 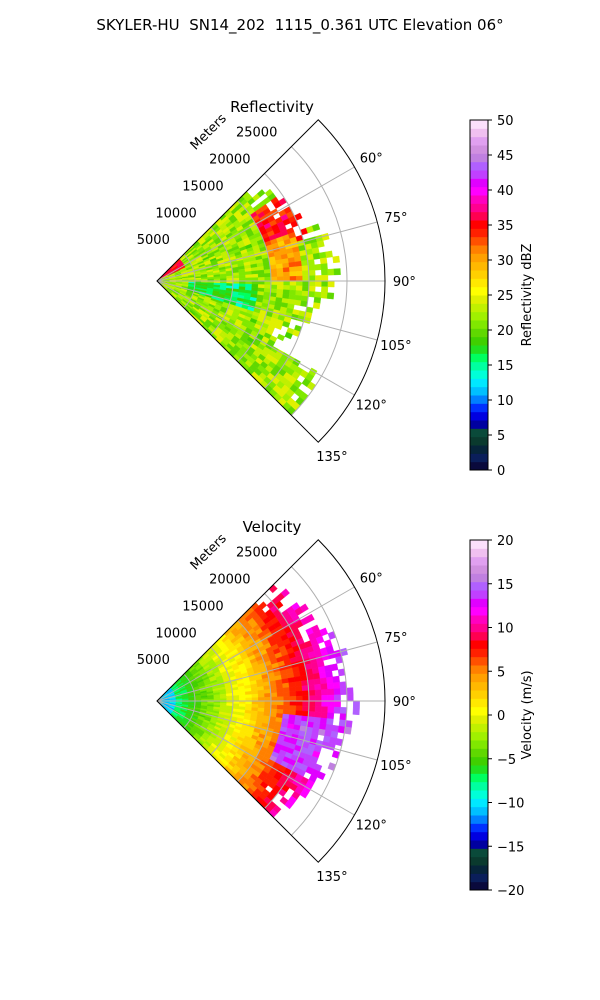 What do you see at coordinates (505, 296) in the screenshot?
I see `colorbar-tick-label: 25` at bounding box center [505, 296].